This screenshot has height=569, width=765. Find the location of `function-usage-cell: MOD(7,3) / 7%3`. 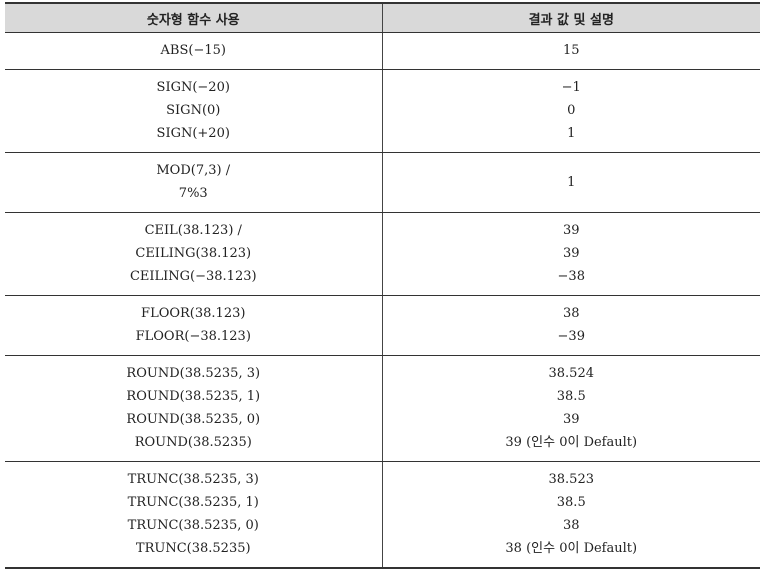

function-usage-cell: MOD(7,3) / 7%3 is located at coordinates (194, 182).